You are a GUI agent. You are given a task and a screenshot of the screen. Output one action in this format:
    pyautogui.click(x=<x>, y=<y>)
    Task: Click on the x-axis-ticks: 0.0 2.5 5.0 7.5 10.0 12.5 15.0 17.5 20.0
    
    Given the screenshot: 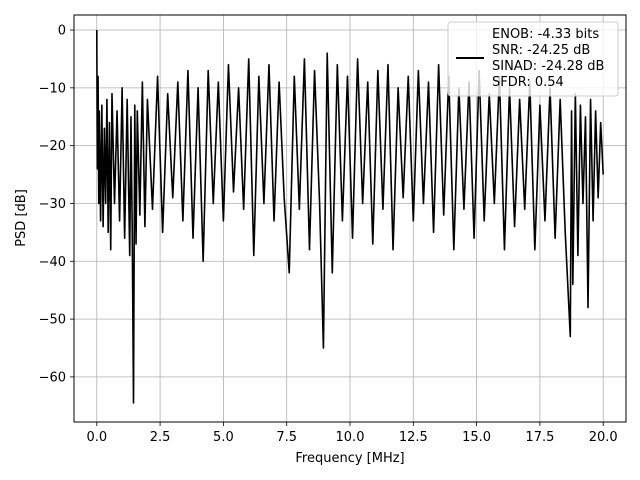 What is the action you would take?
    pyautogui.click(x=352, y=433)
    